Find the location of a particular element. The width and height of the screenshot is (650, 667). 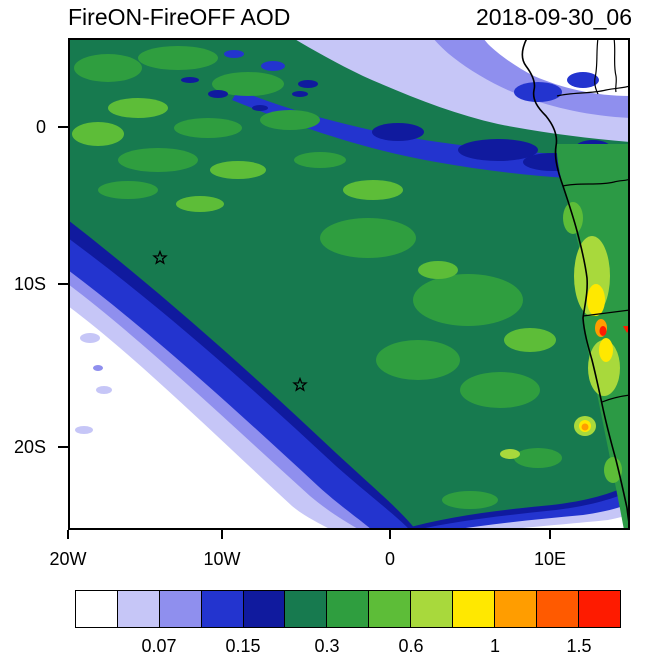

x-tick-label-0: 0 is located at coordinates (389, 559).